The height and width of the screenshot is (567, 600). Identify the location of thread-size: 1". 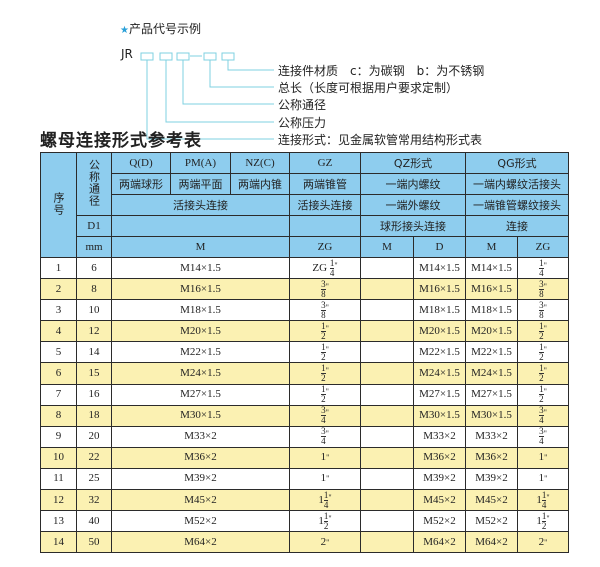
(325, 478).